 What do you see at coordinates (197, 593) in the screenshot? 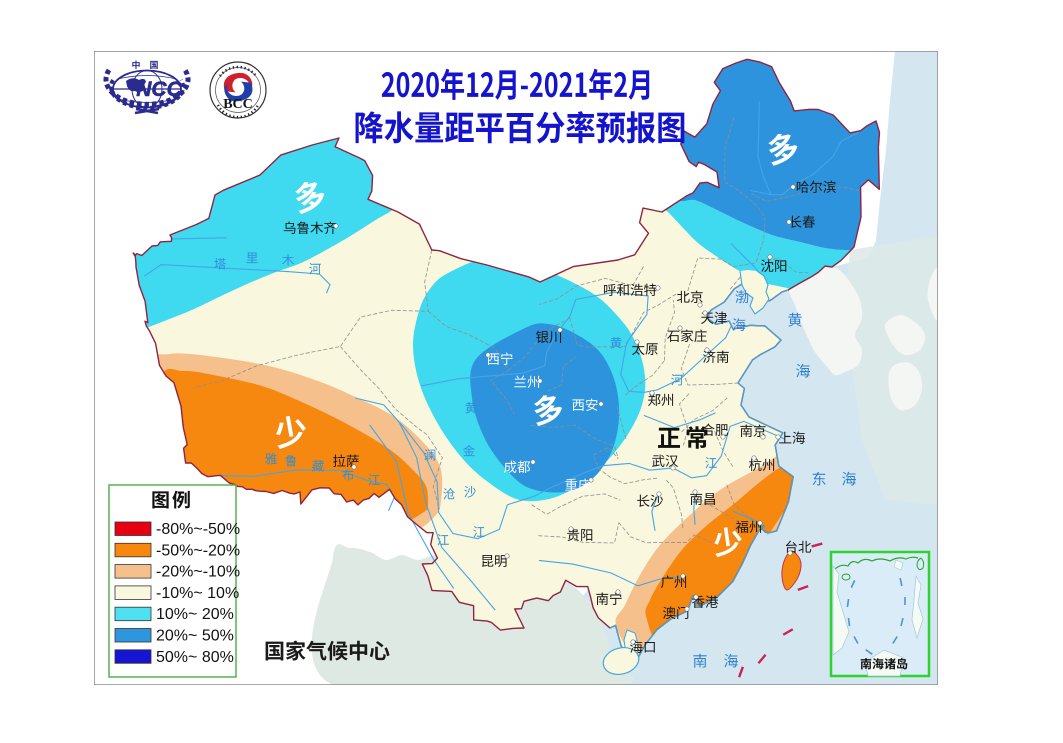
I see `svg-text: -10%~ 10%` at bounding box center [197, 593].